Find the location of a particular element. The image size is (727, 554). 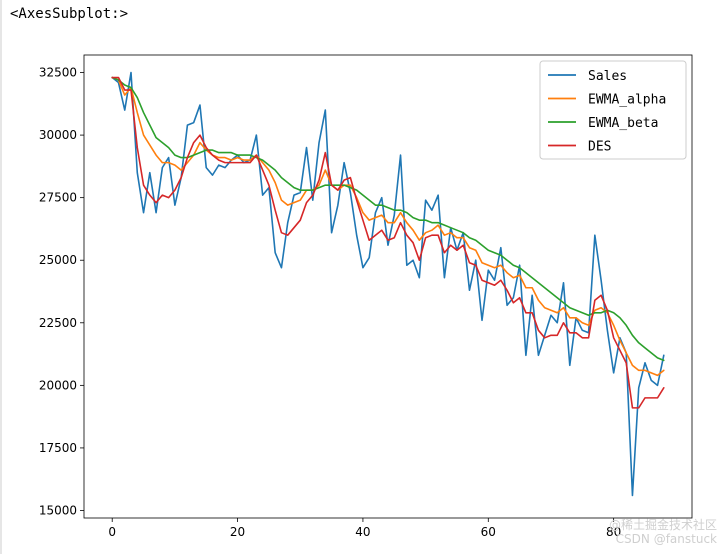

x-tick-label: 60 is located at coordinates (488, 532).